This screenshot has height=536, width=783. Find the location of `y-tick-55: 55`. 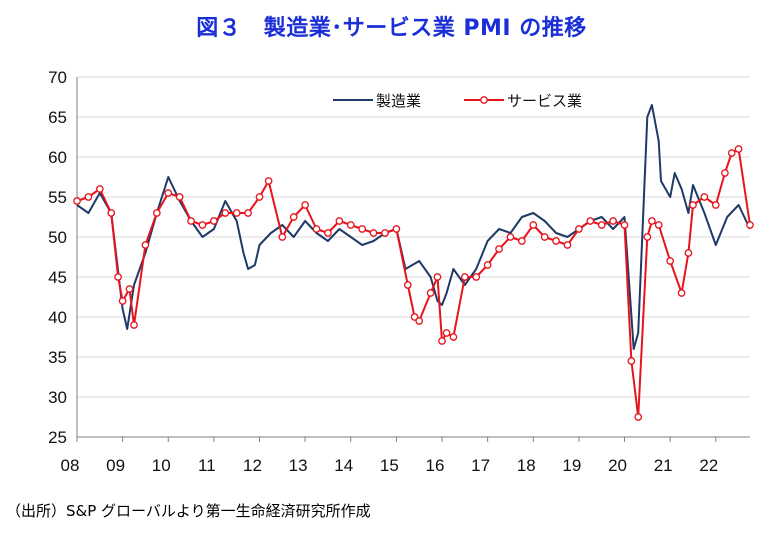

y-tick-55: 55 is located at coordinates (57, 197).